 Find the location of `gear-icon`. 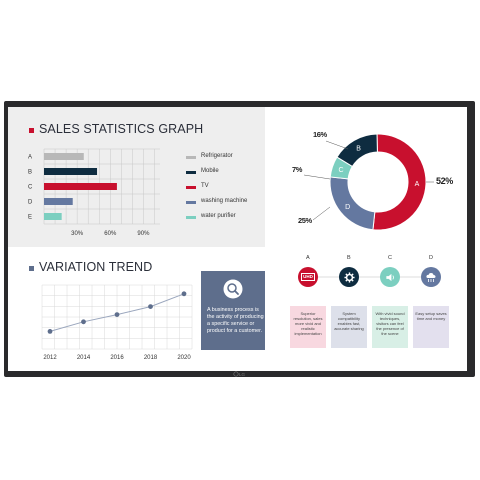

gear-icon is located at coordinates (349, 277).